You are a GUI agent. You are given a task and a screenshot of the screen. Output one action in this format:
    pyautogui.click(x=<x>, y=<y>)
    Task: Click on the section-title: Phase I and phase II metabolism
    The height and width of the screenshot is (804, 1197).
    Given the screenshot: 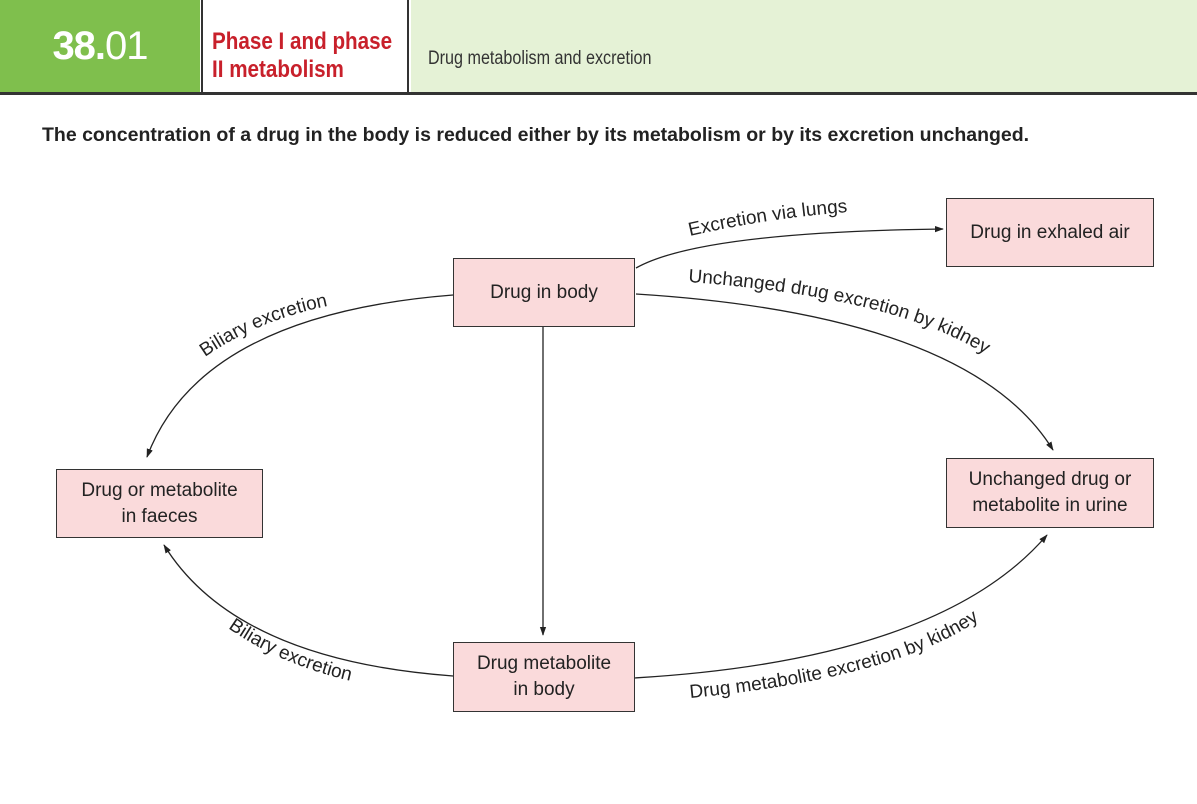 What is the action you would take?
    pyautogui.click(x=305, y=46)
    